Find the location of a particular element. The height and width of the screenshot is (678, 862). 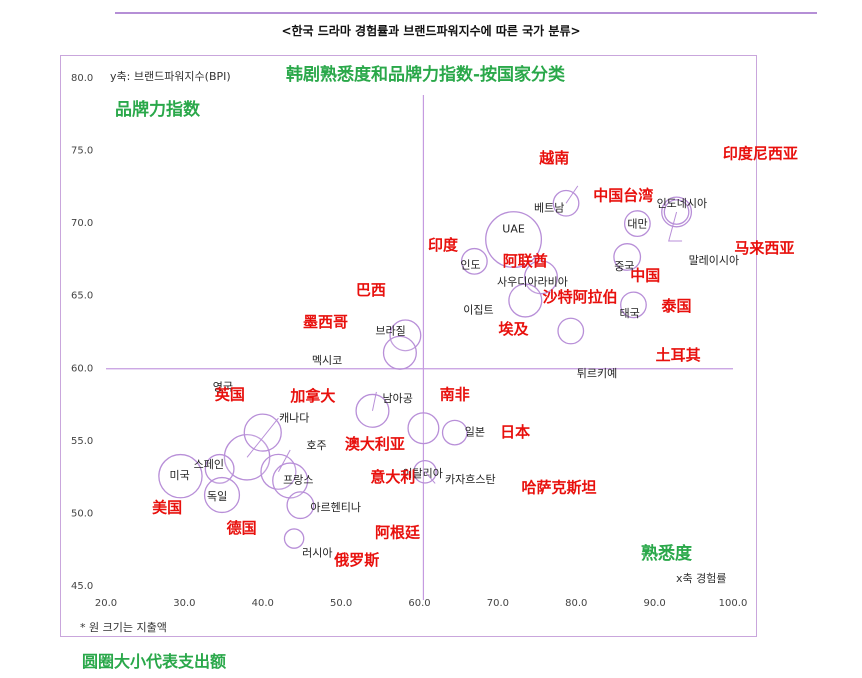

y-tick-label: 45.0 is located at coordinates (82, 586).